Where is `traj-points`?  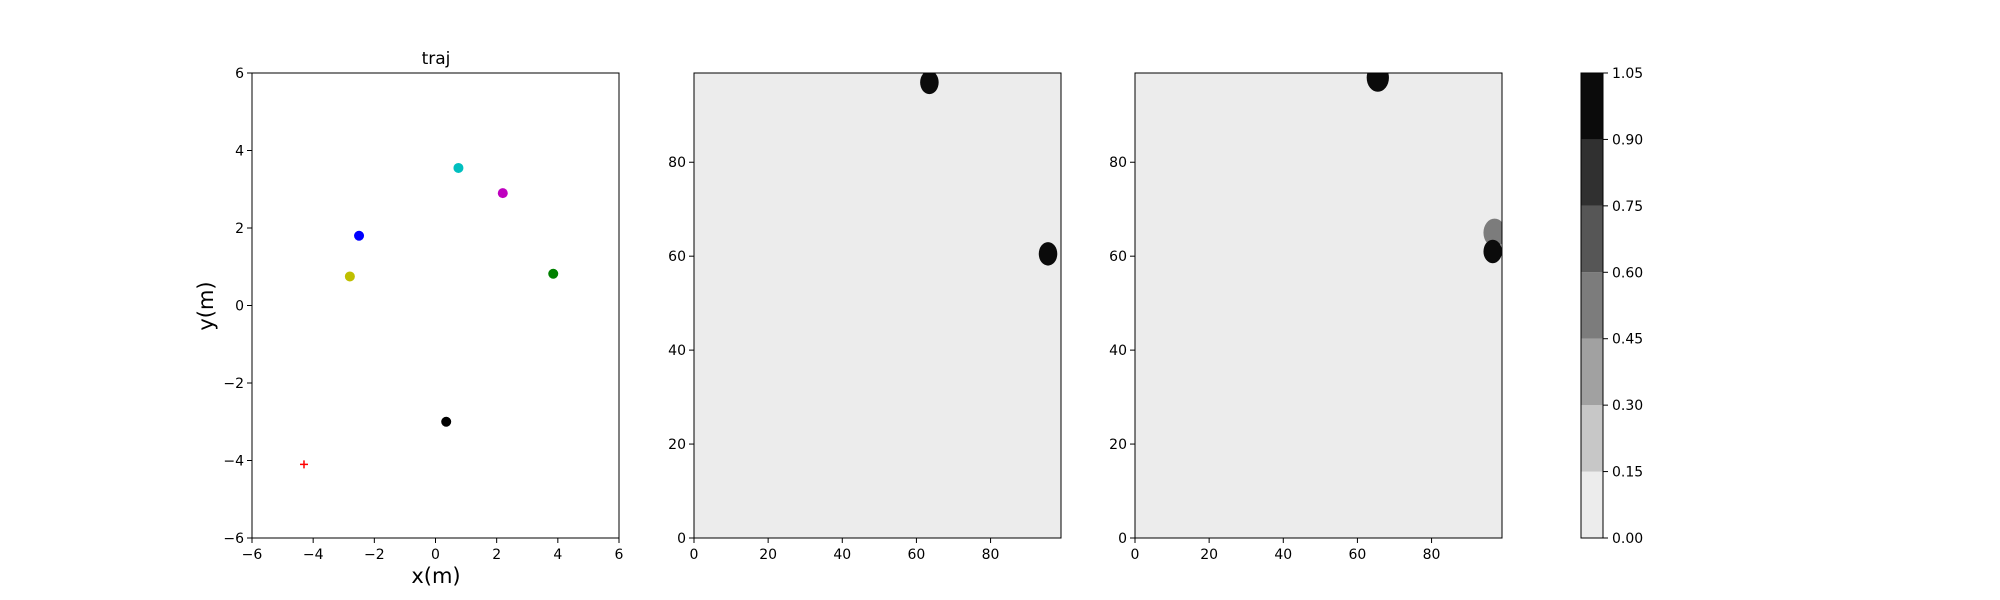
traj-points is located at coordinates (429, 315).